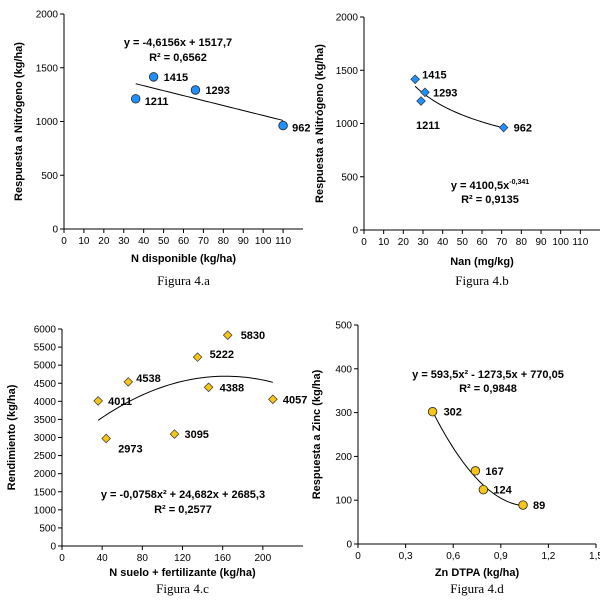 The width and height of the screenshot is (600, 600). Describe the element at coordinates (222, 558) in the screenshot. I see `x-tick-label: 160` at that location.